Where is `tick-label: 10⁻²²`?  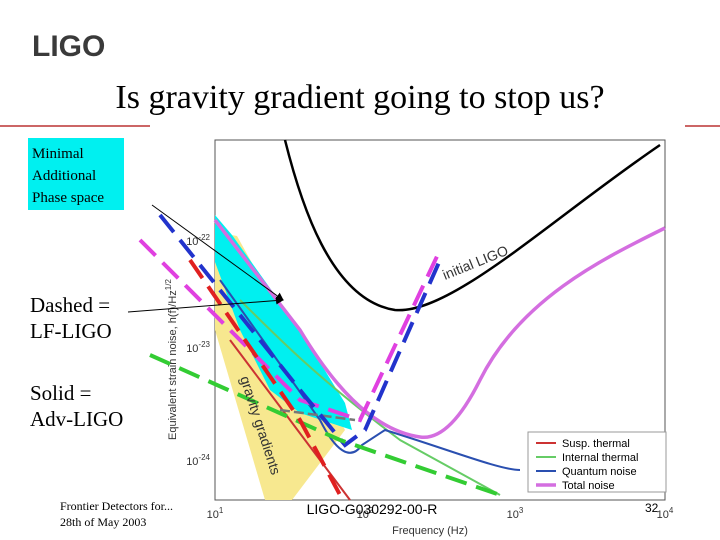
tick-label: 10⁻²² is located at coordinates (198, 240).